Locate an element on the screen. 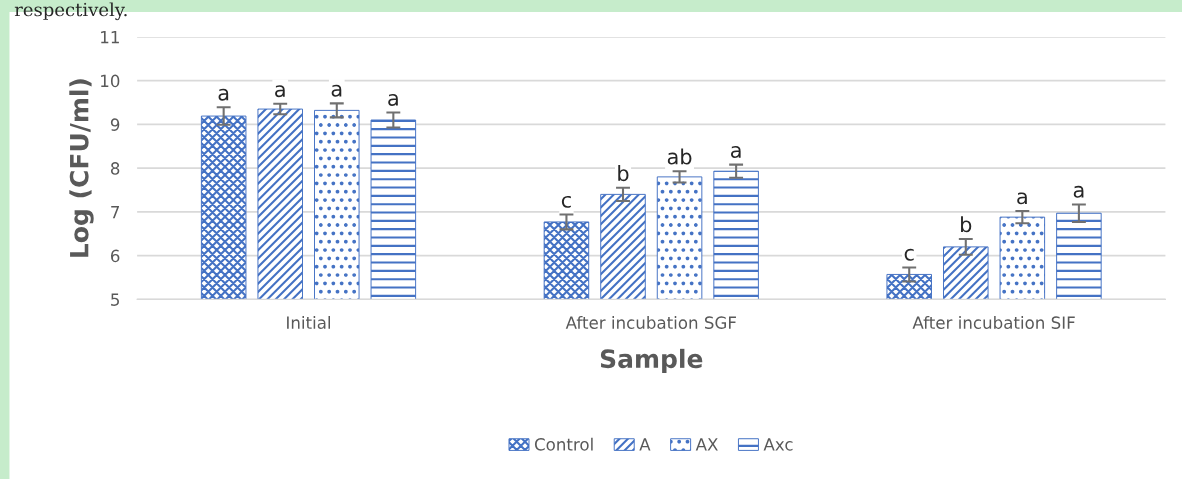 The width and height of the screenshot is (1182, 479). data-label: ab is located at coordinates (679, 156).